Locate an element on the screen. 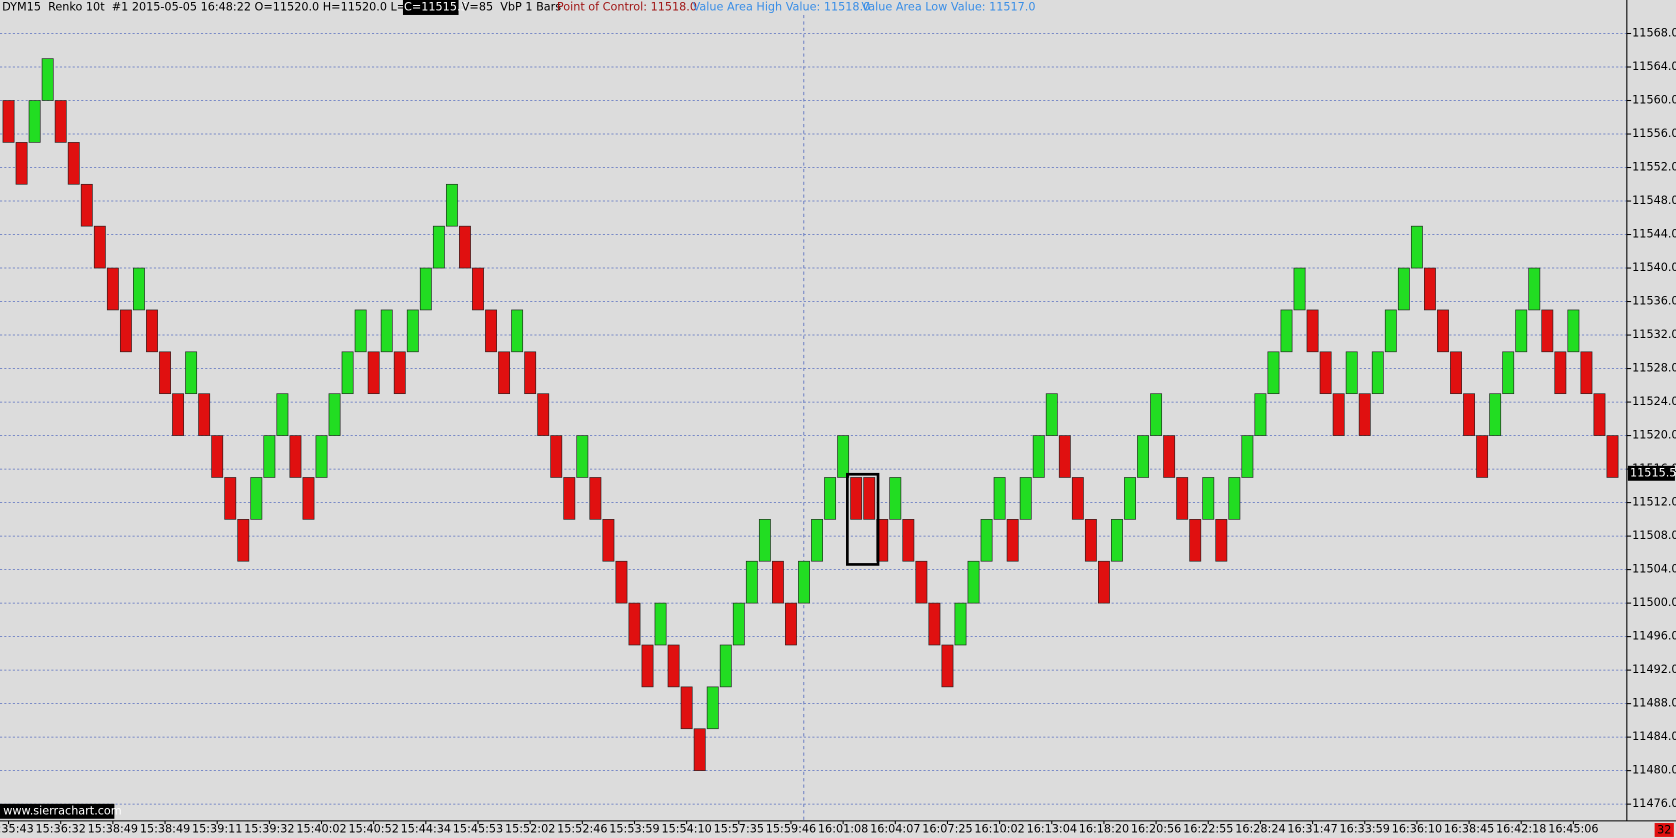 Image resolution: width=1676 pixels, height=838 pixels. y-tick-label: 11532.0 is located at coordinates (1654, 334).